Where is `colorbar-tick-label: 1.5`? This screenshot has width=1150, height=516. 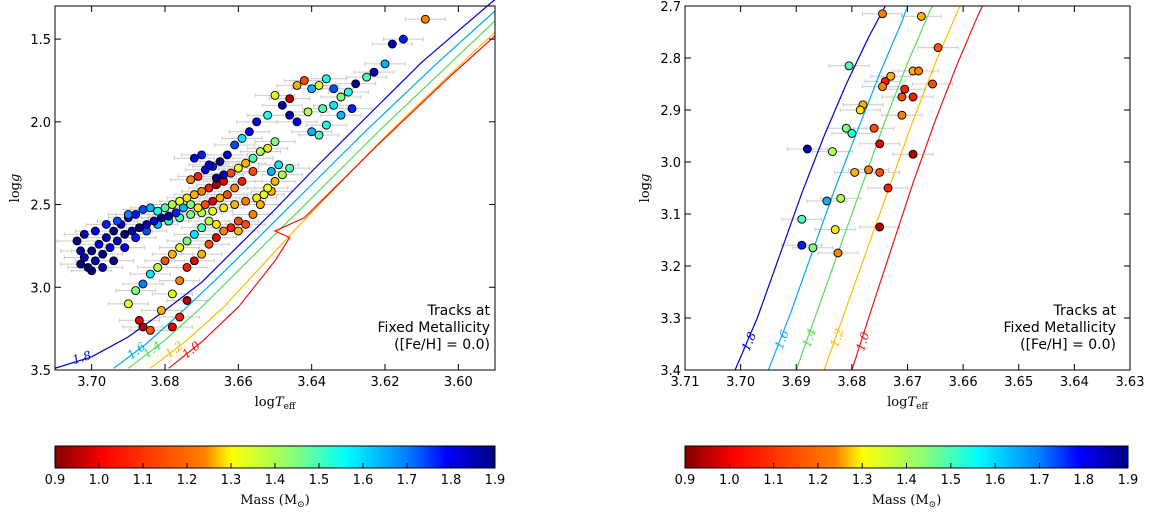 colorbar-tick-label: 1.5 is located at coordinates (950, 480).